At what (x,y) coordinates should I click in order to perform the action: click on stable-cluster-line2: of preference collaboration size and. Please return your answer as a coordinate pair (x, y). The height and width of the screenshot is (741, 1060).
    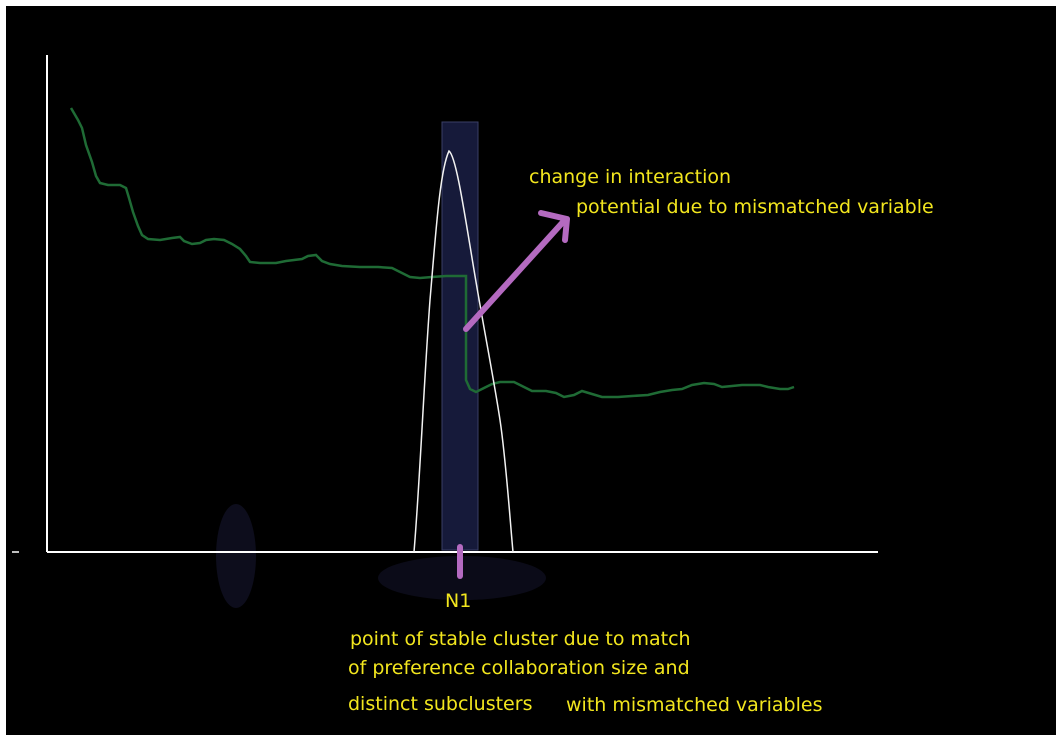
    Looking at the image, I should click on (519, 668).